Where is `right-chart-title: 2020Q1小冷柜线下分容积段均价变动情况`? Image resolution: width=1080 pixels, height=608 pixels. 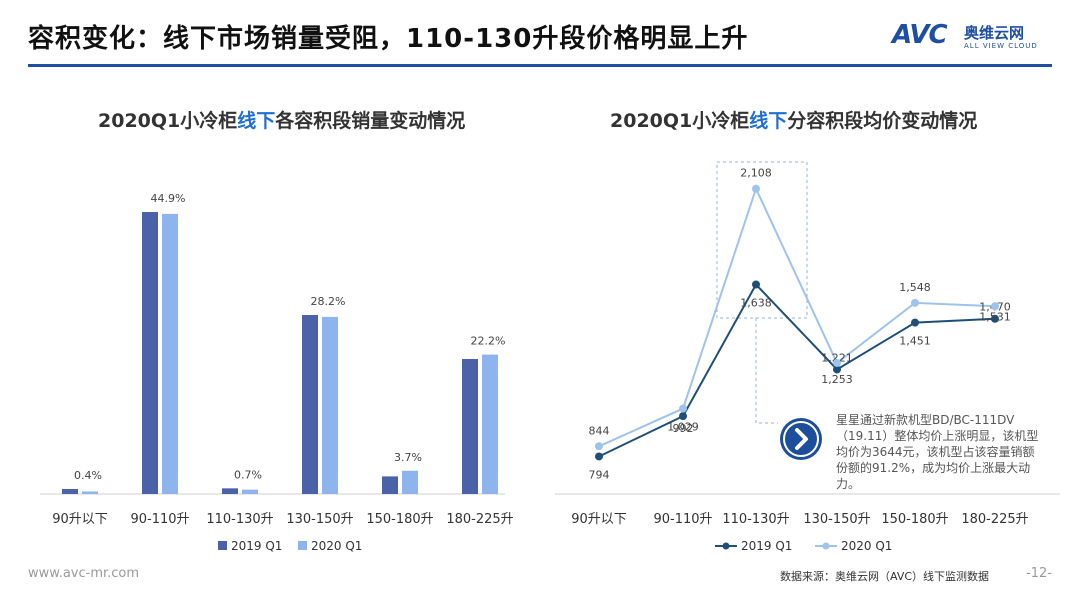 right-chart-title: 2020Q1小冷柜线下分容积段均价变动情况 is located at coordinates (793, 119).